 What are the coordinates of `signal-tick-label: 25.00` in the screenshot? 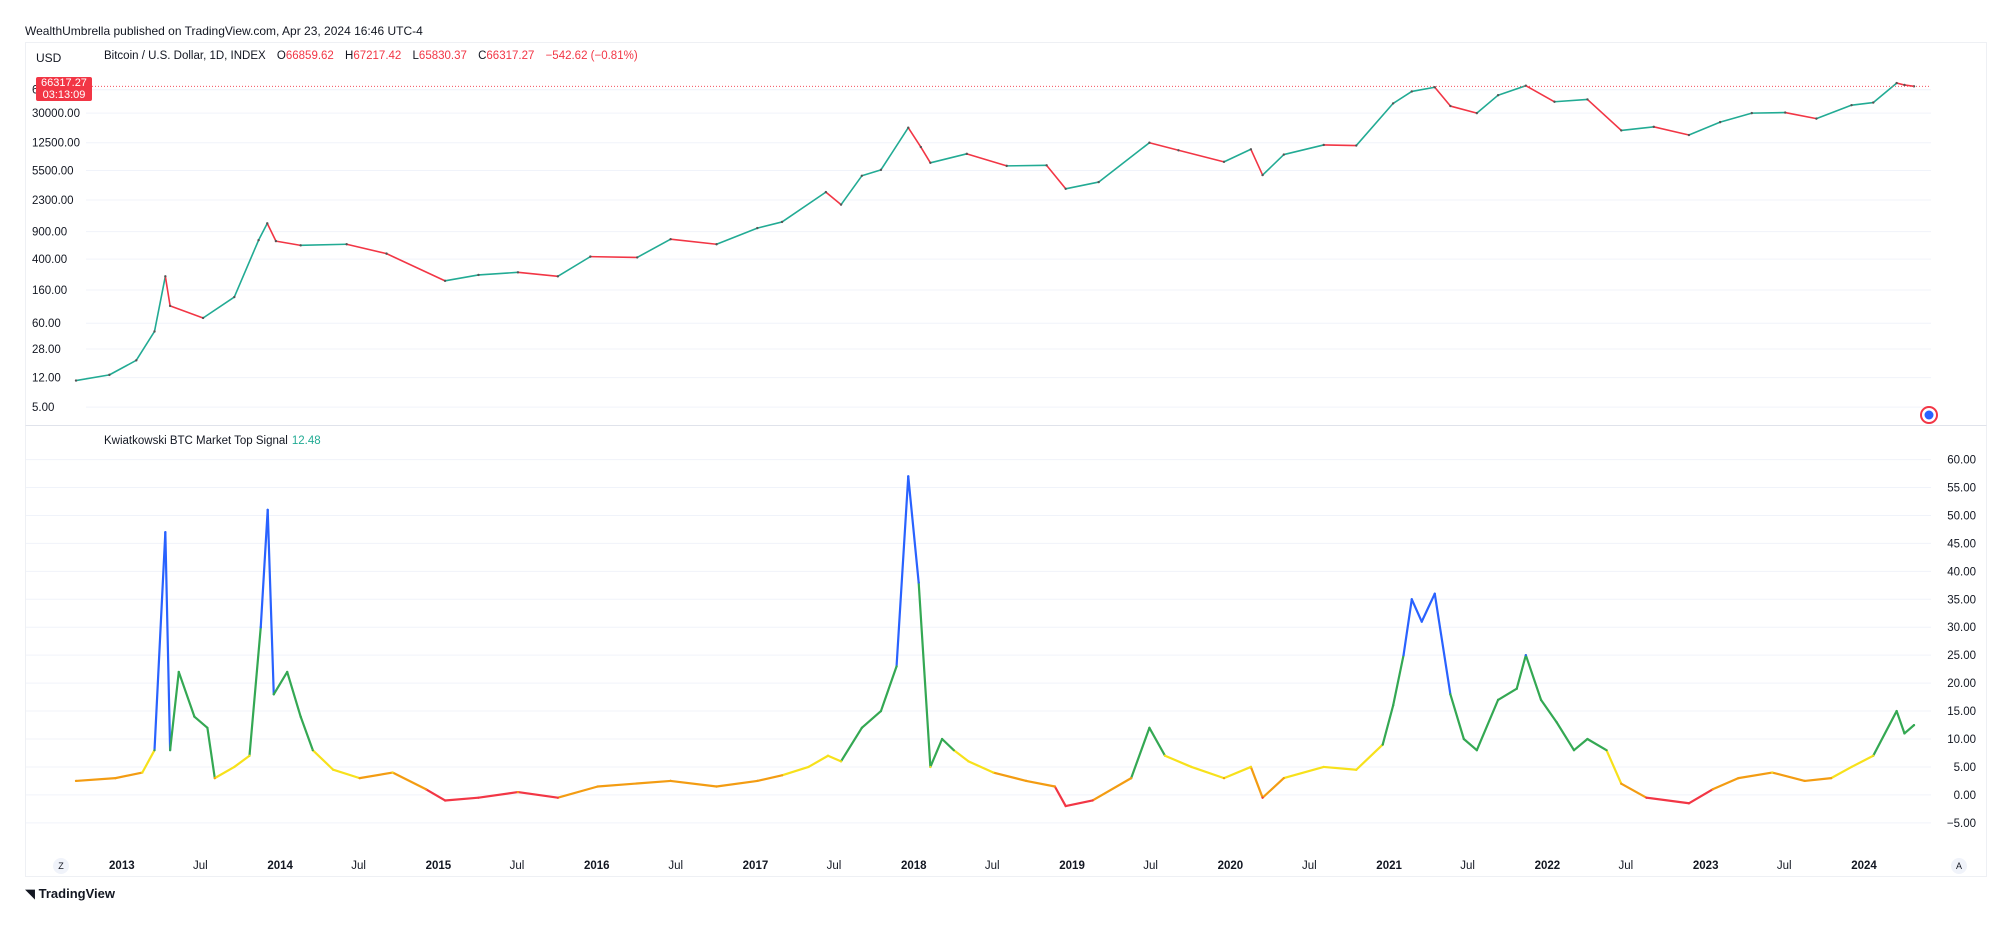 It's located at (1961, 656).